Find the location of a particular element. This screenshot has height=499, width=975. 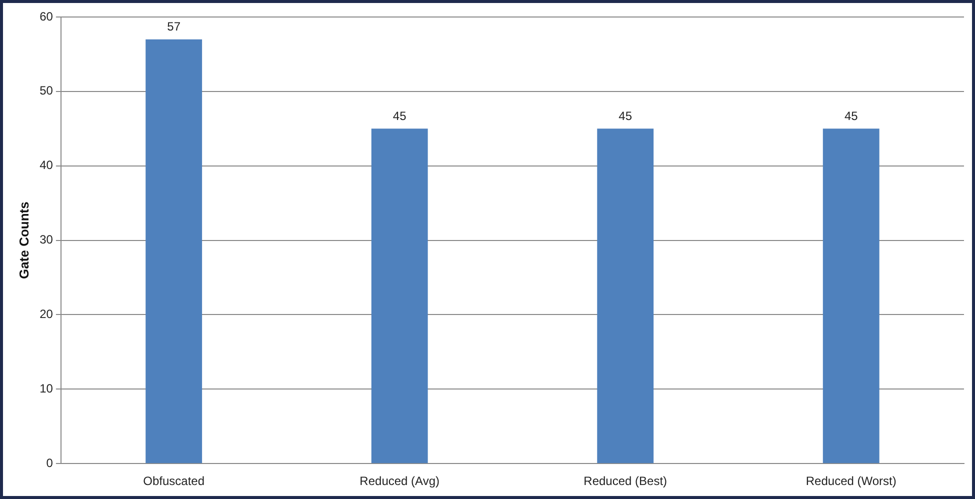

x-tick-label: Obfuscated is located at coordinates (174, 481).